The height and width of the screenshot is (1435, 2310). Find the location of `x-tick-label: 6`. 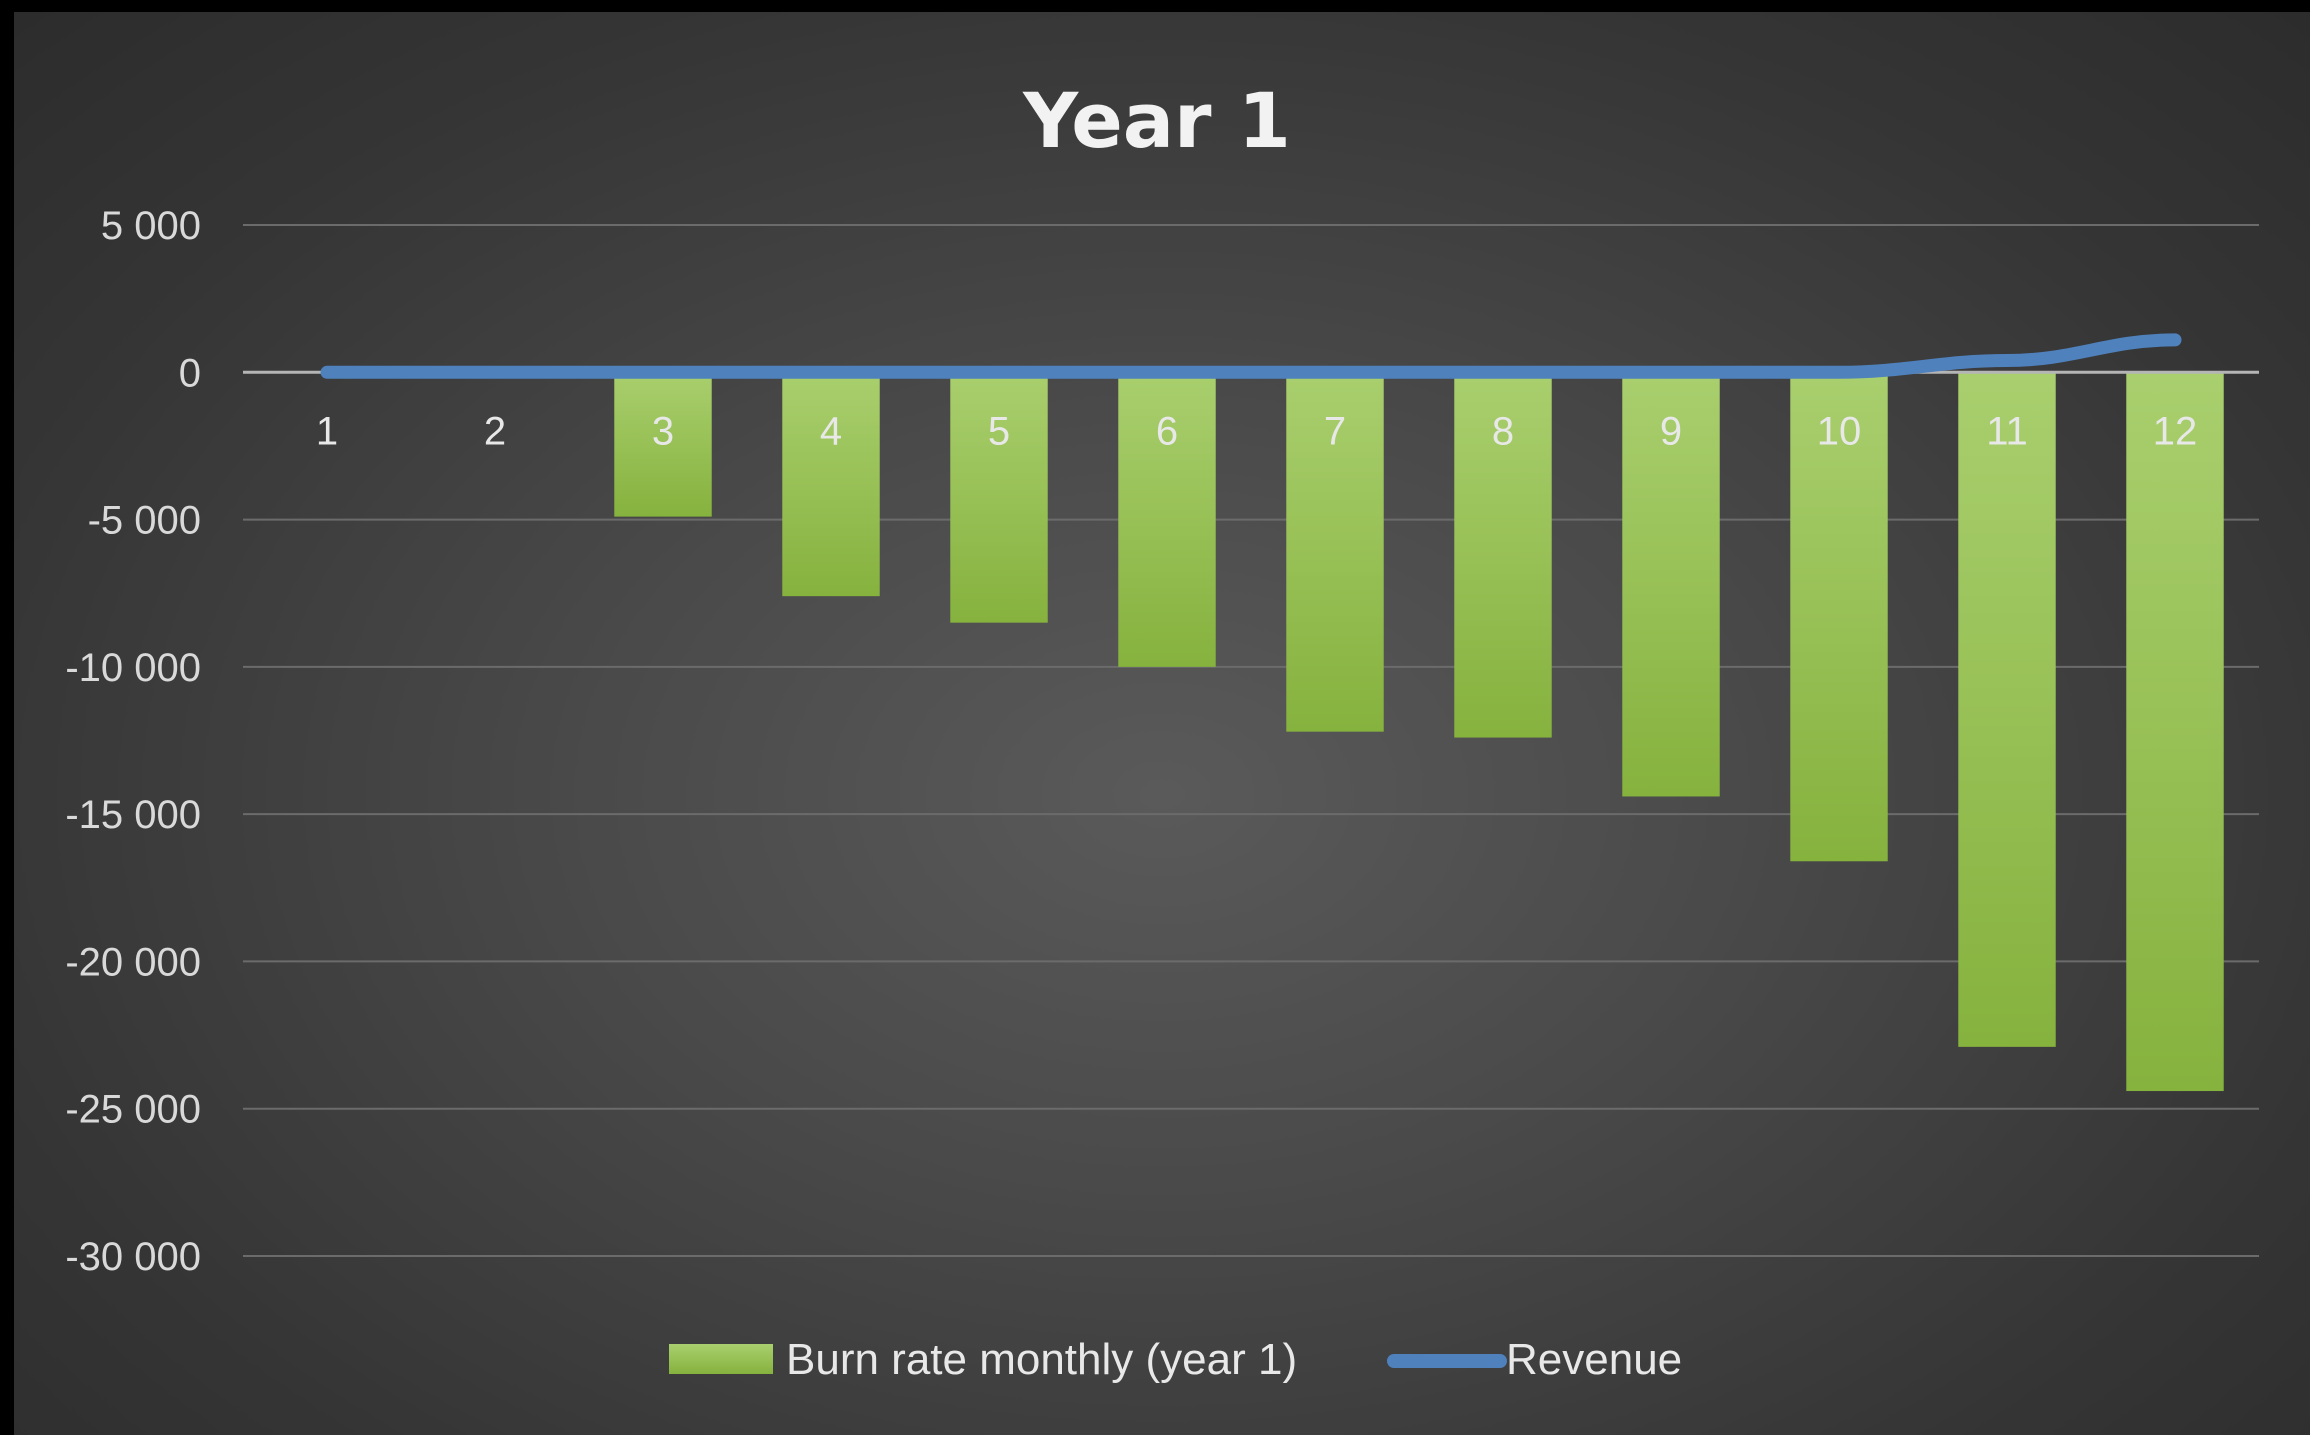

x-tick-label: 6 is located at coordinates (1167, 431).